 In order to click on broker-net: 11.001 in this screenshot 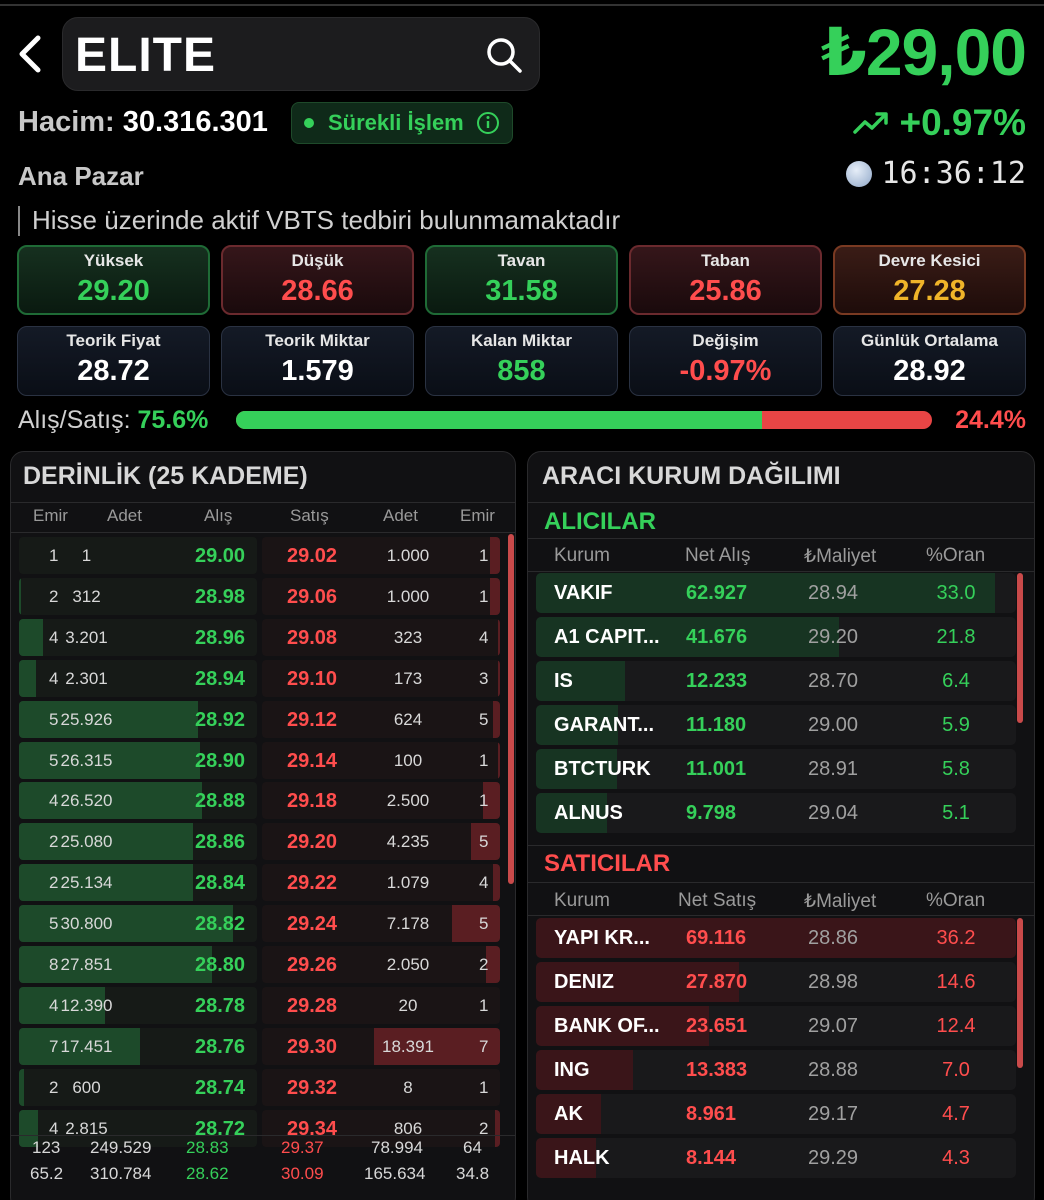, I will do `click(716, 769)`.